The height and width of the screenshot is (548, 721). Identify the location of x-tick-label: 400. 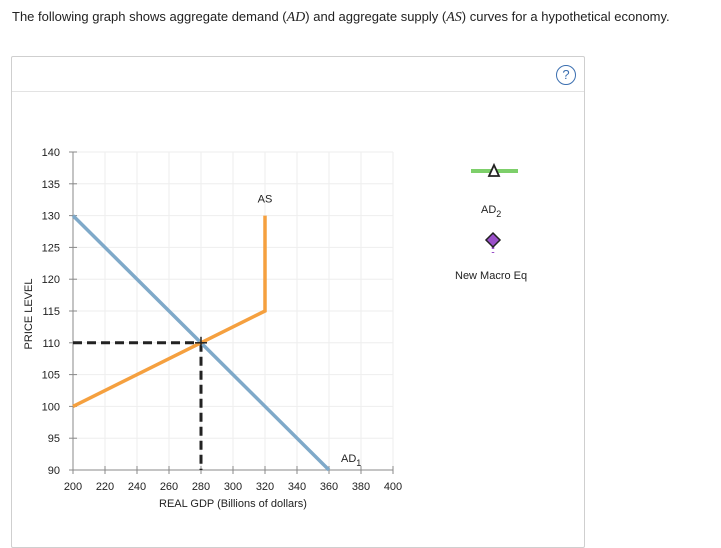
(393, 487).